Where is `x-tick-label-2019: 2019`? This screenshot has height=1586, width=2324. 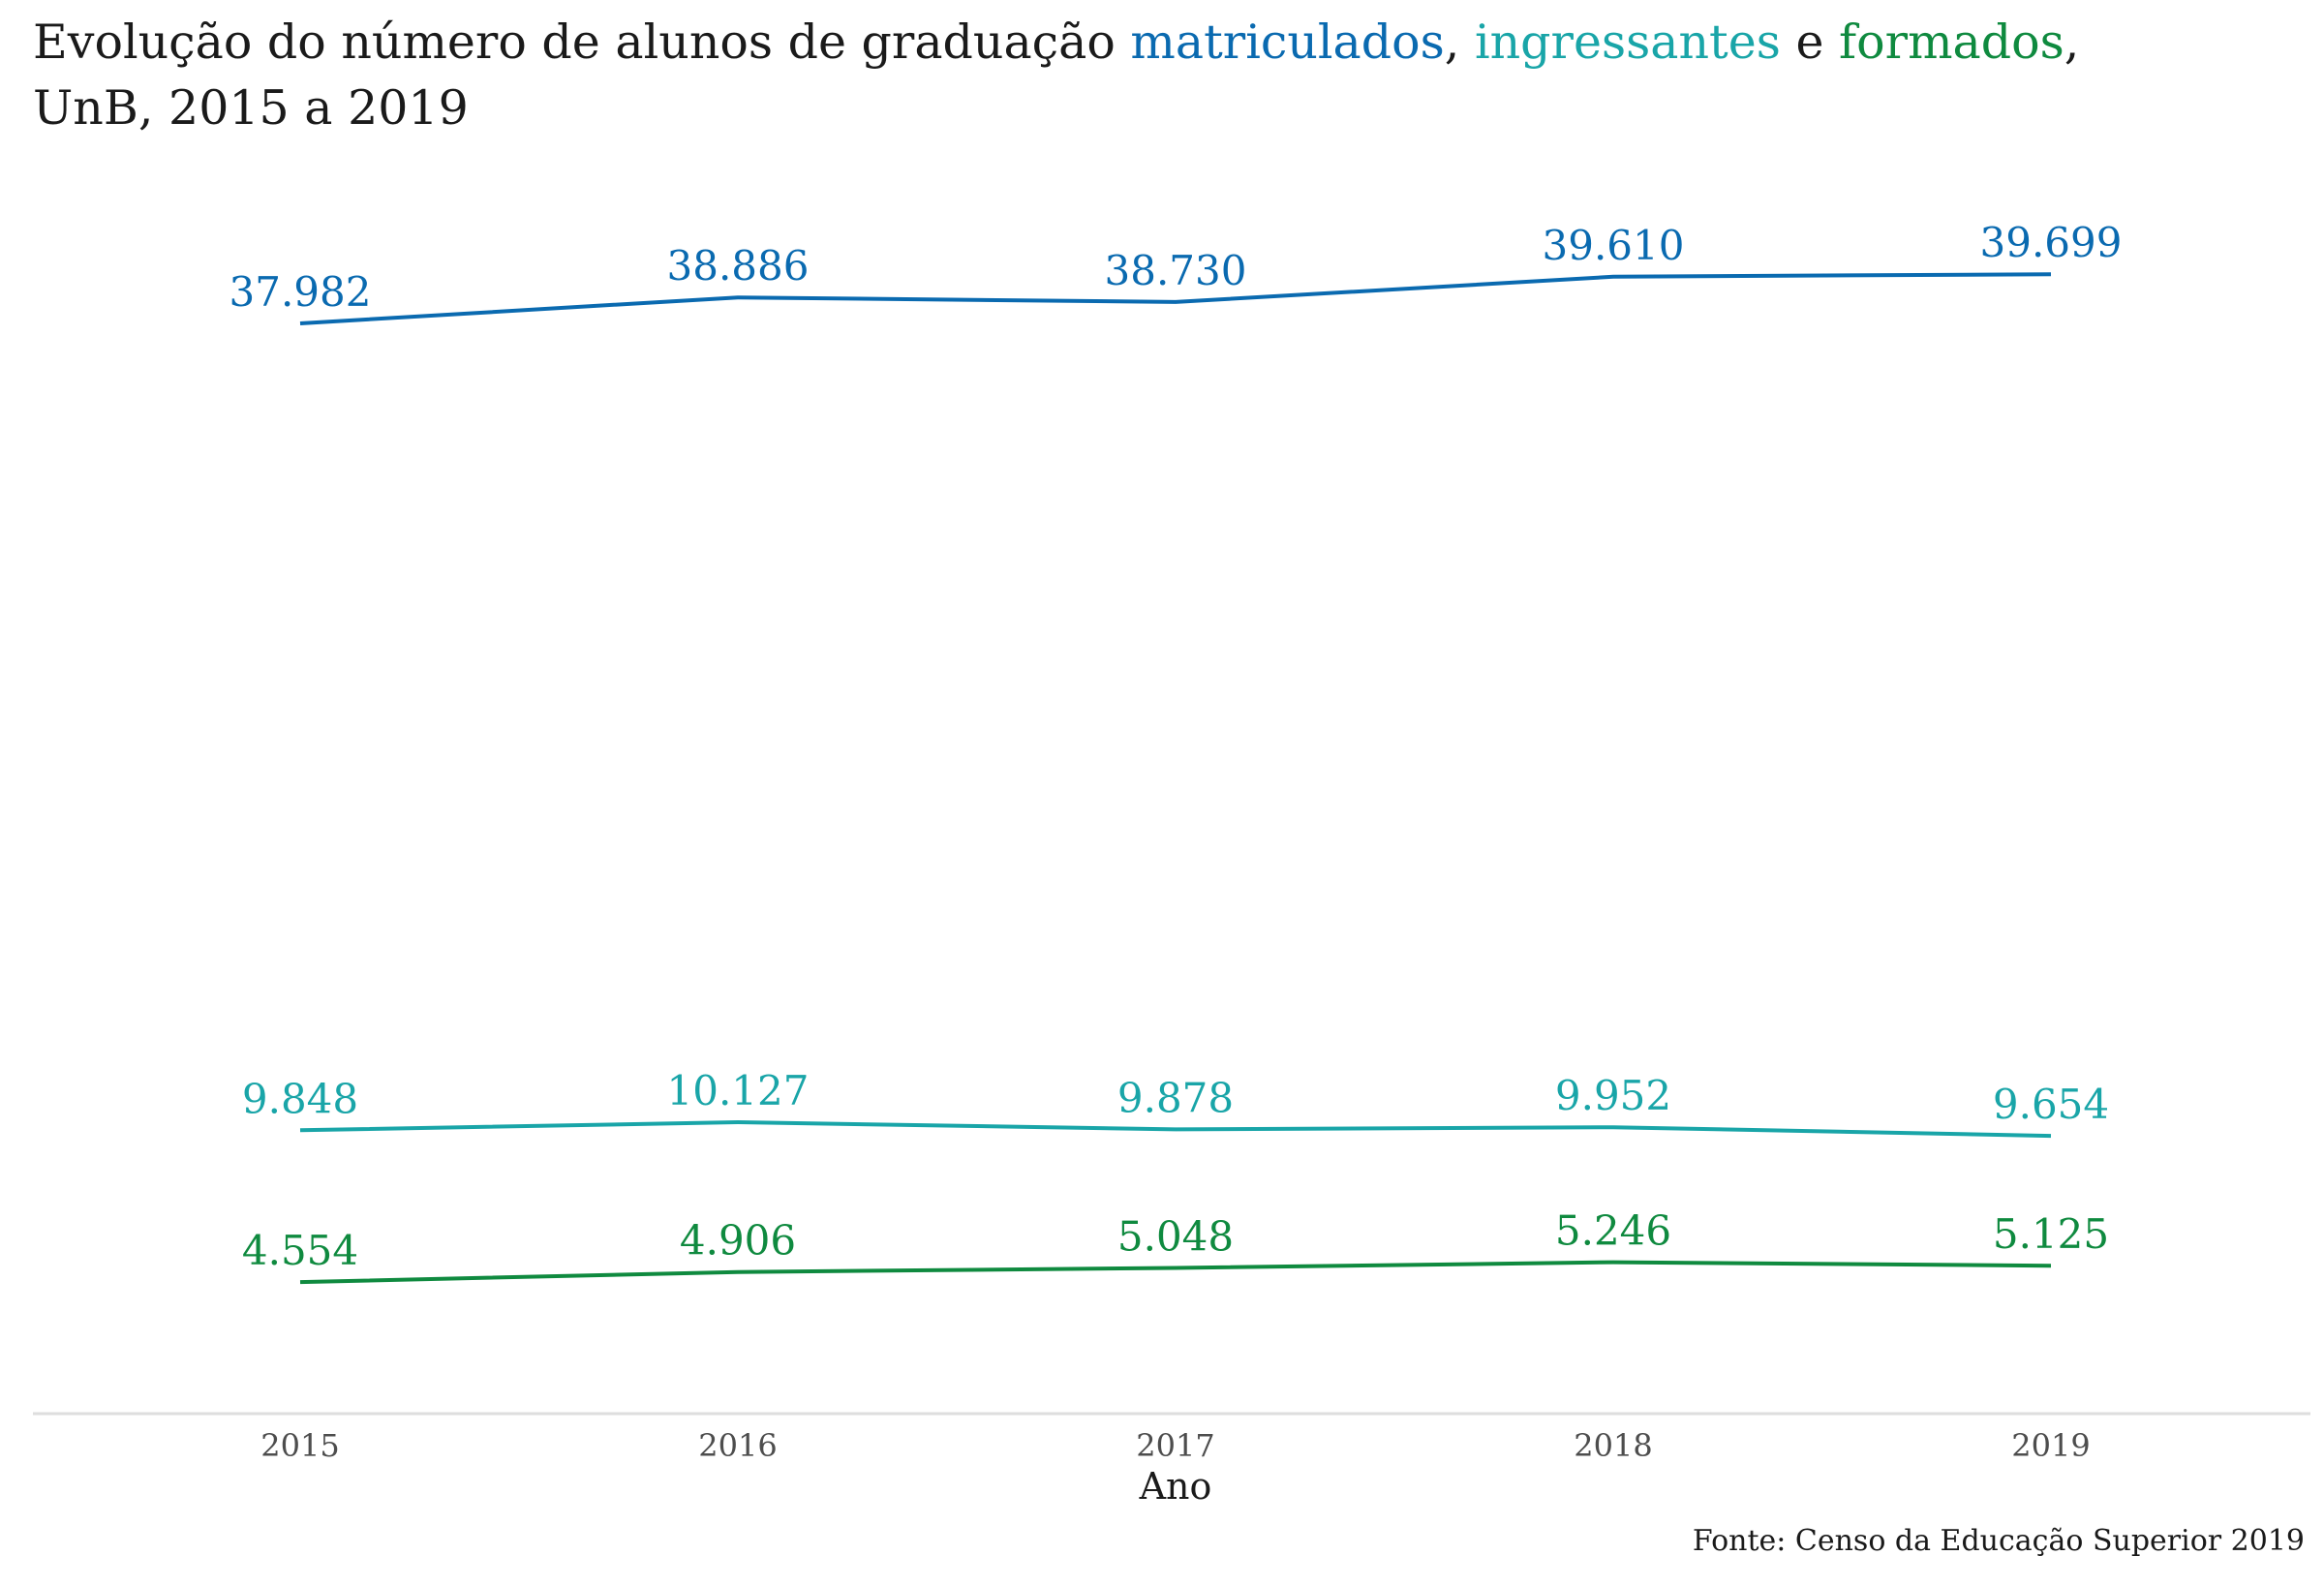
x-tick-label-2019: 2019 is located at coordinates (2050, 1446).